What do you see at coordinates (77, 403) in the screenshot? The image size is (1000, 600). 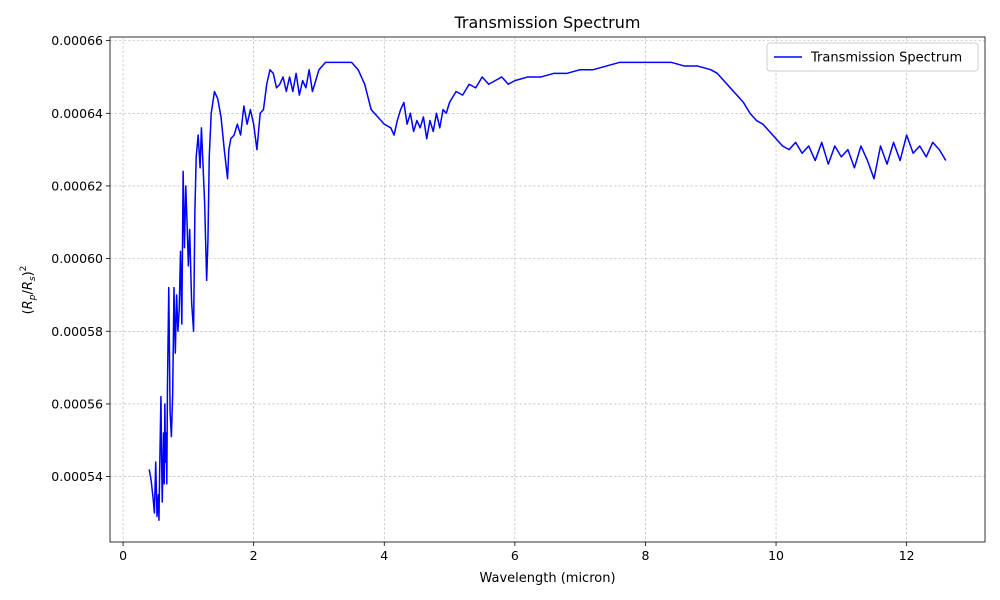 I see `y-tick-label: 0.00056` at bounding box center [77, 403].